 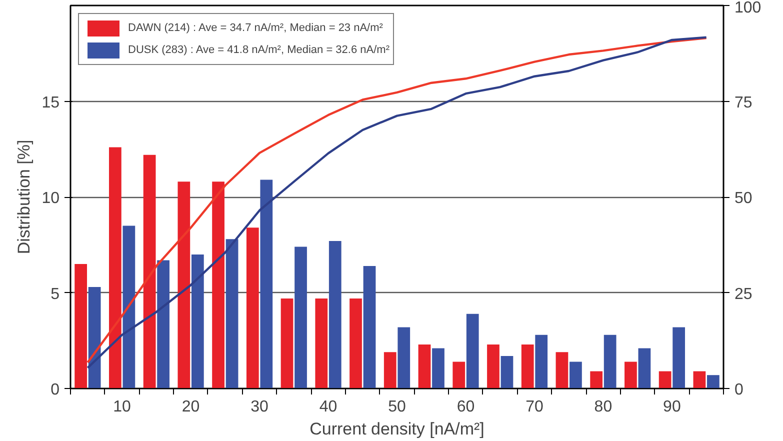 I want to click on y2-tick-label: 75, so click(x=743, y=103).